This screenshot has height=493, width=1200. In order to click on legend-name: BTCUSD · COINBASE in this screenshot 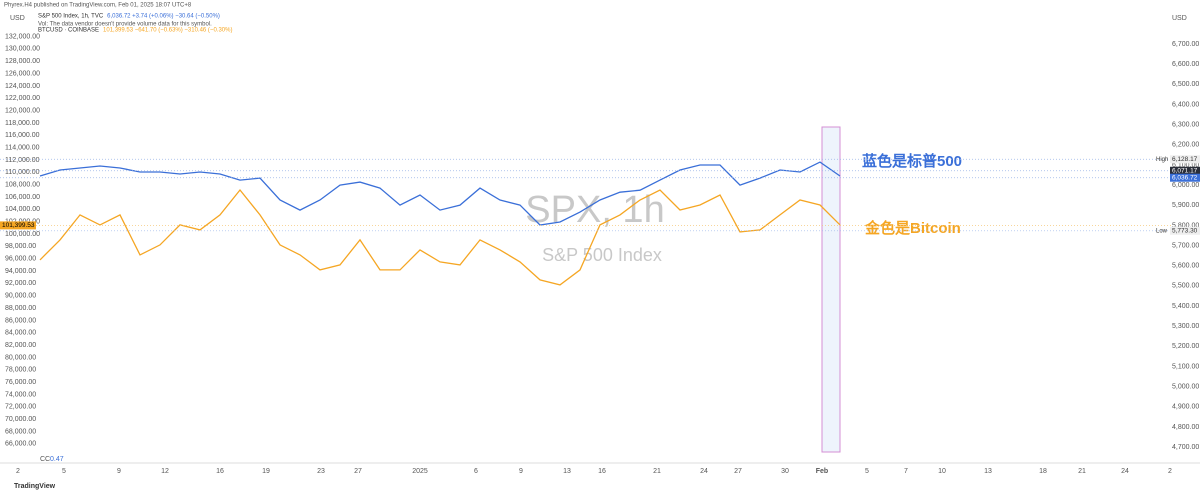, I will do `click(68, 31)`.